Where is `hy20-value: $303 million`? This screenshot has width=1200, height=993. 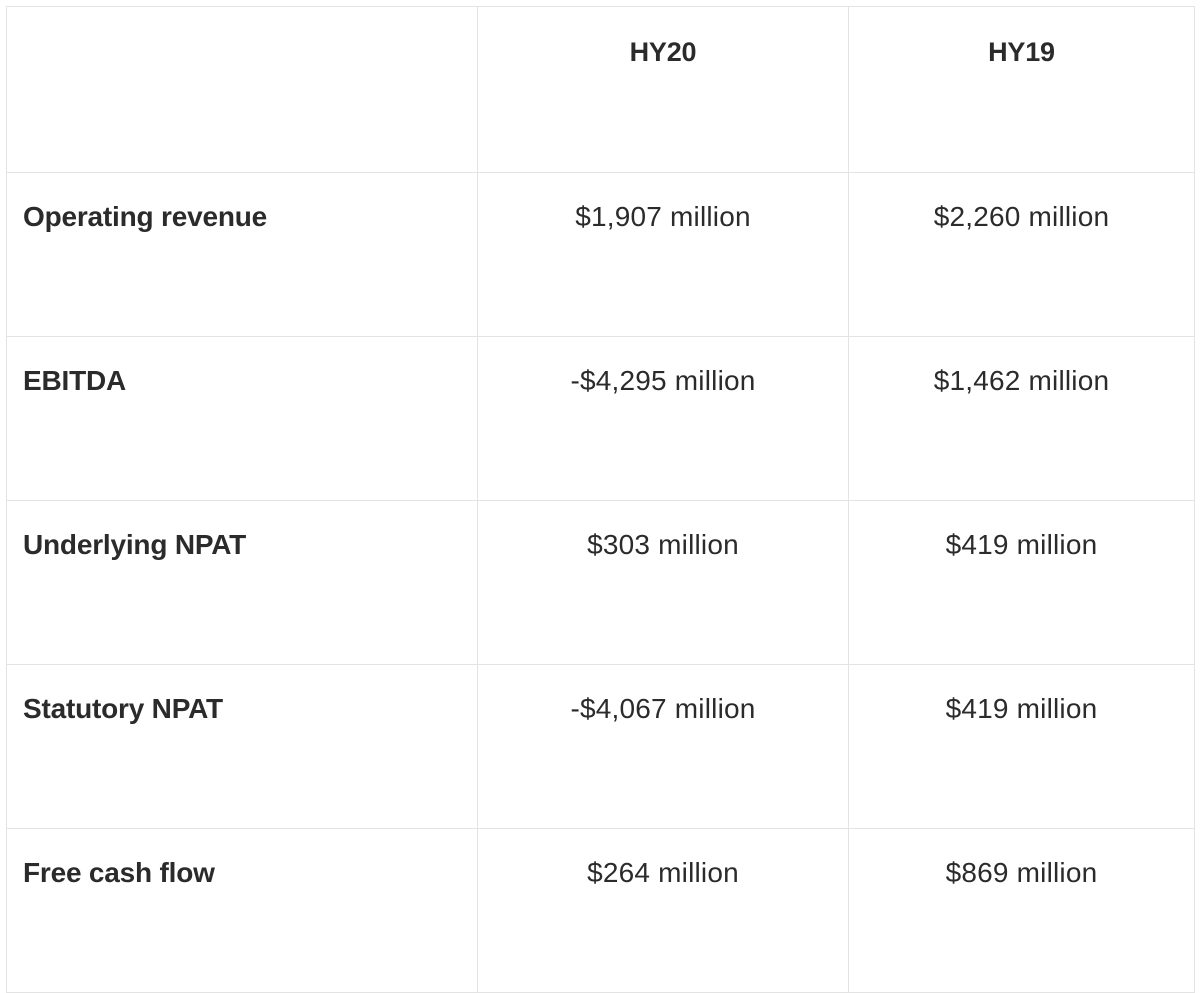 hy20-value: $303 million is located at coordinates (663, 582).